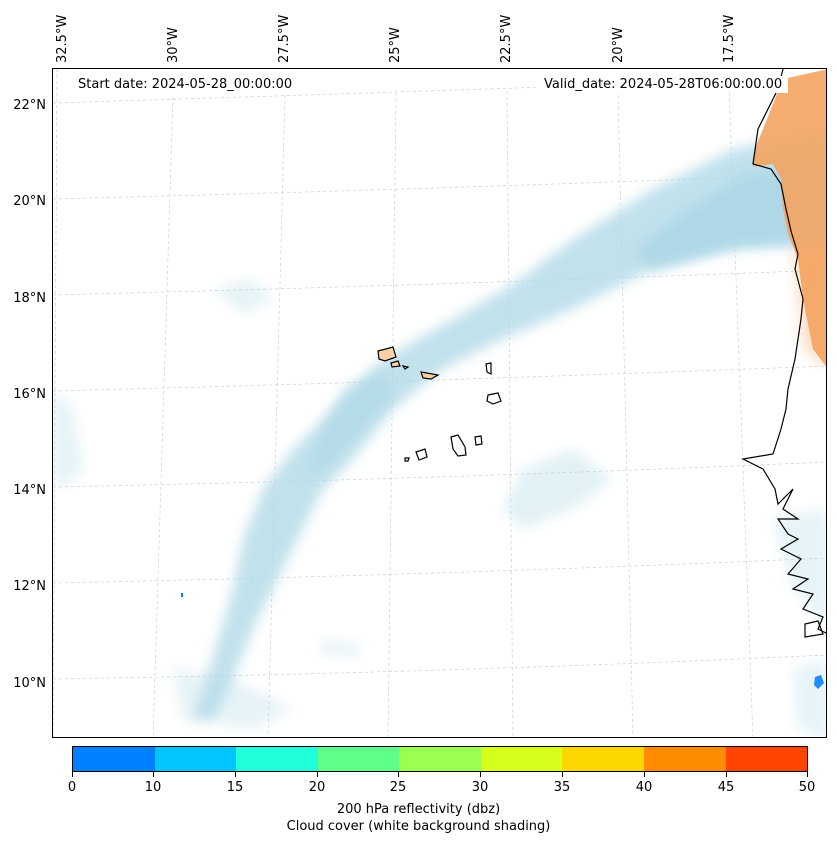 The width and height of the screenshot is (837, 843). What do you see at coordinates (809, 308) in the screenshot?
I see `land-africa-fade` at bounding box center [809, 308].